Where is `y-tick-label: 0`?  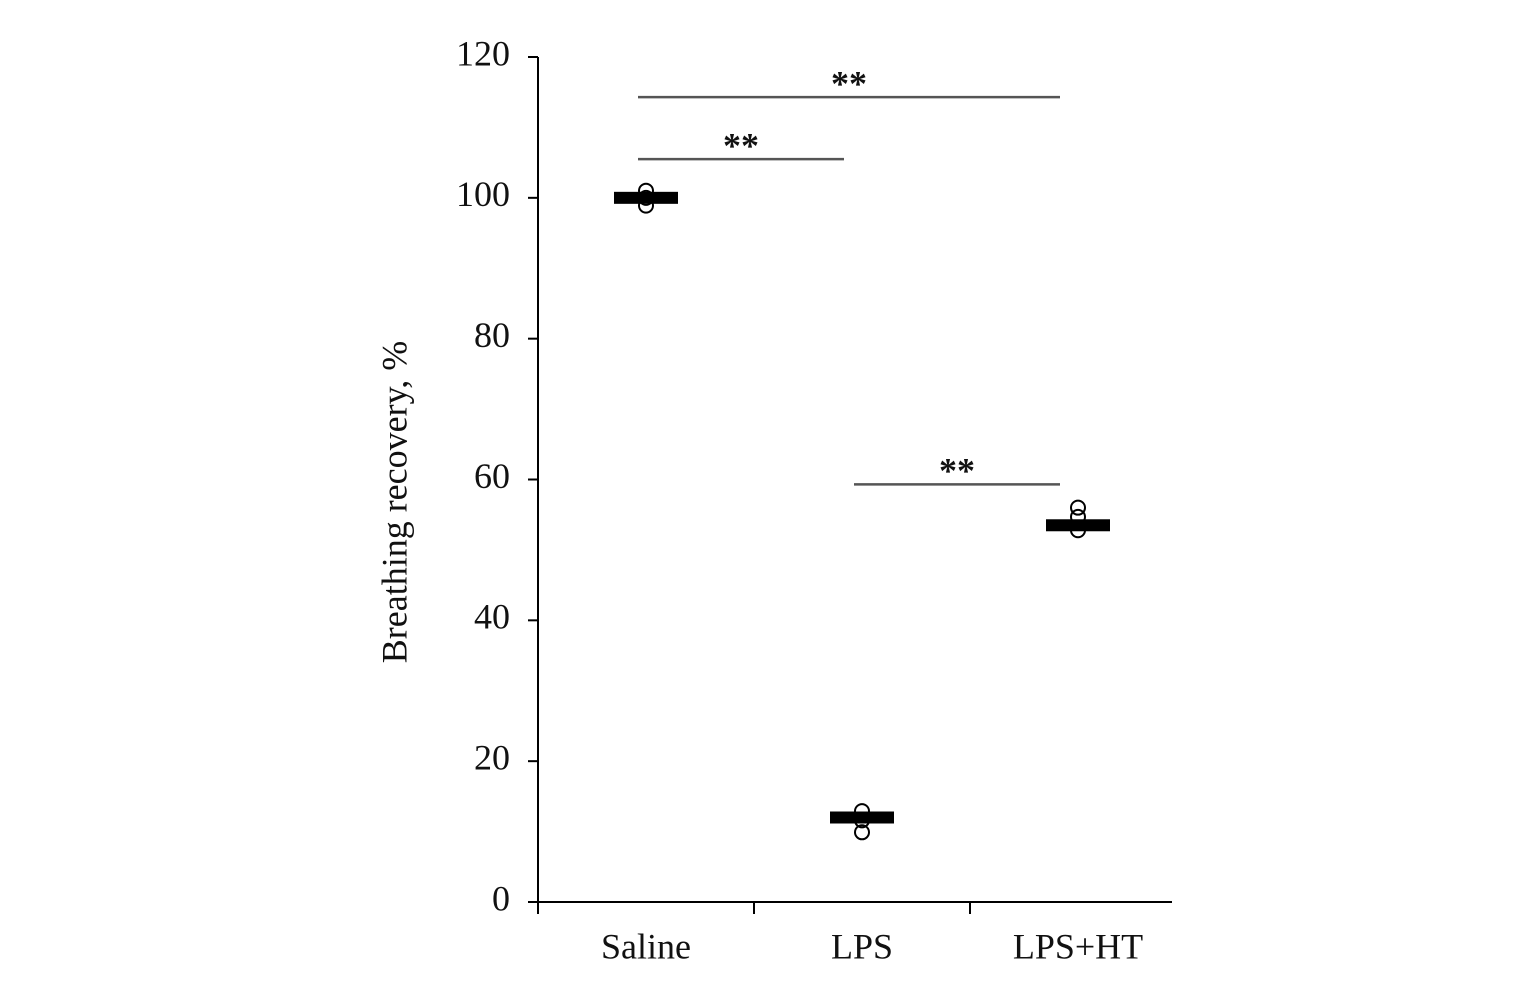 y-tick-label: 0 is located at coordinates (501, 898).